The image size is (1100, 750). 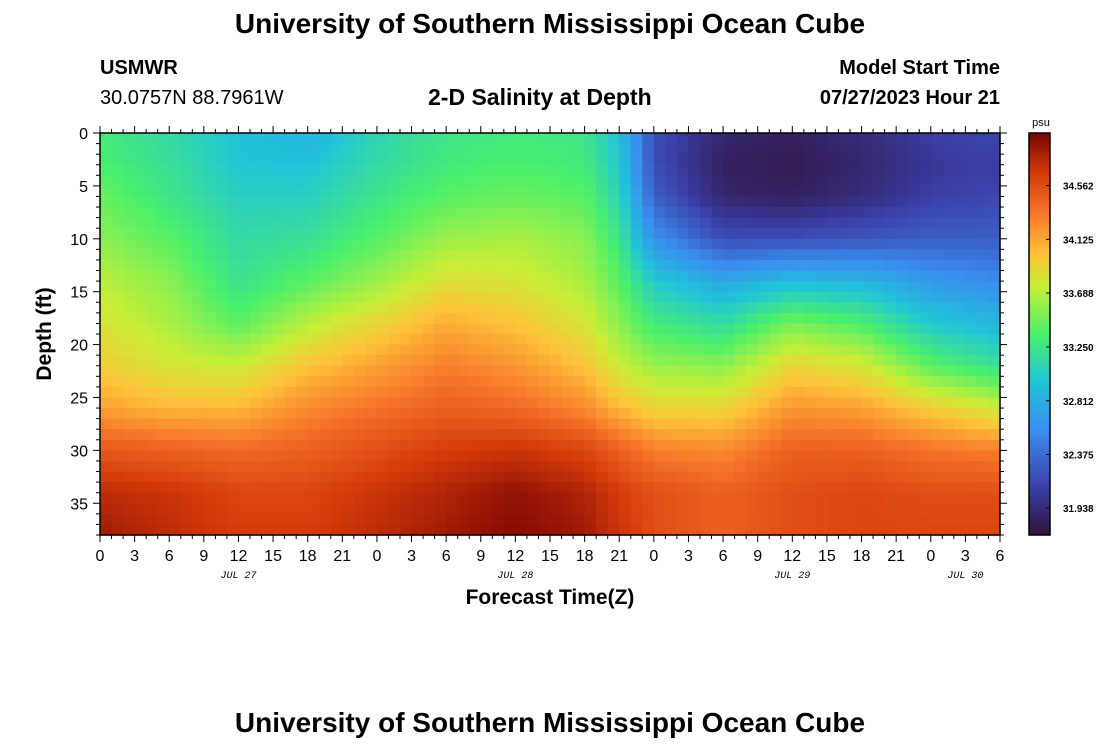 I want to click on x-tick-label: 6, so click(x=446, y=556).